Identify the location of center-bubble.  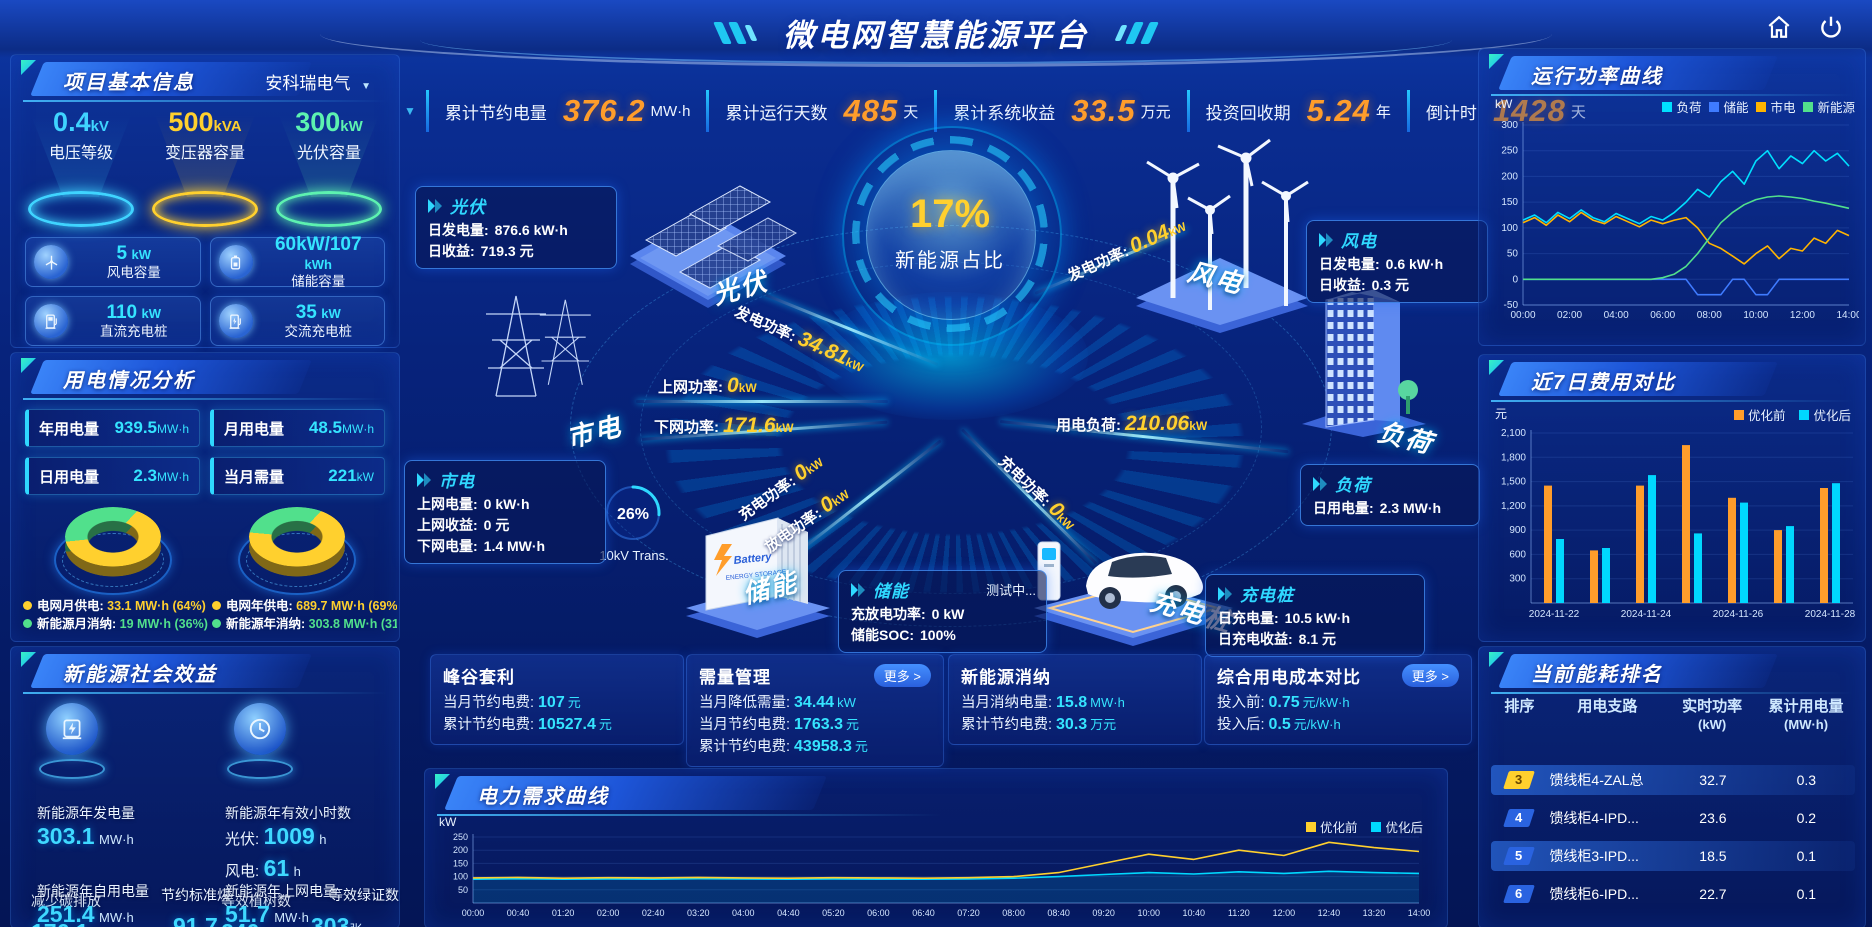
(951, 235).